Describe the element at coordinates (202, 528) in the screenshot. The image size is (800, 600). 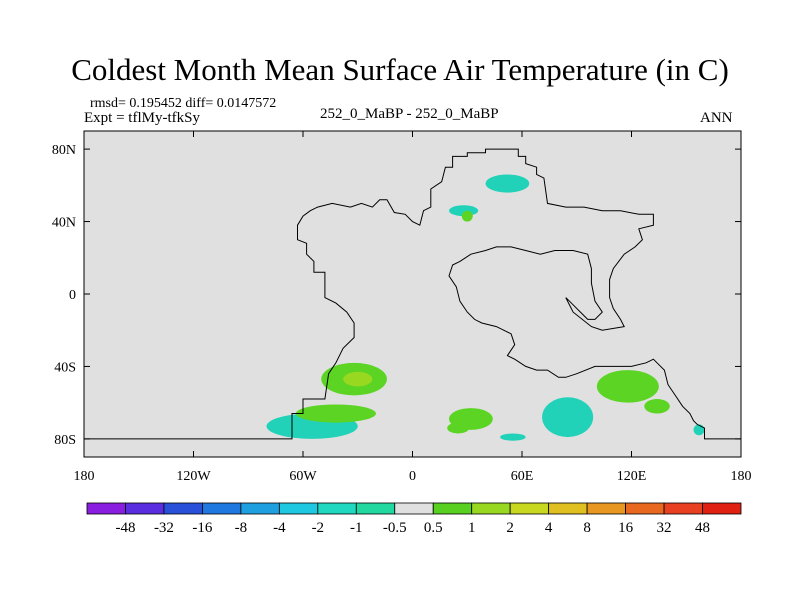
I see `legend-label: -16` at that location.